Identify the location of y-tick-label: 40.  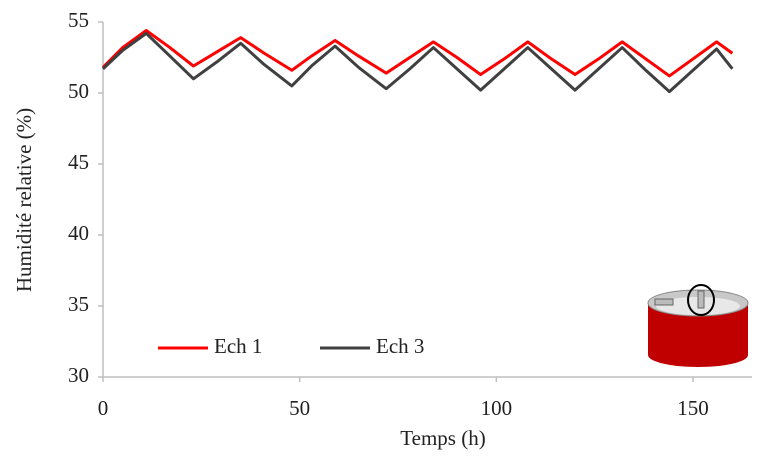
(78, 233).